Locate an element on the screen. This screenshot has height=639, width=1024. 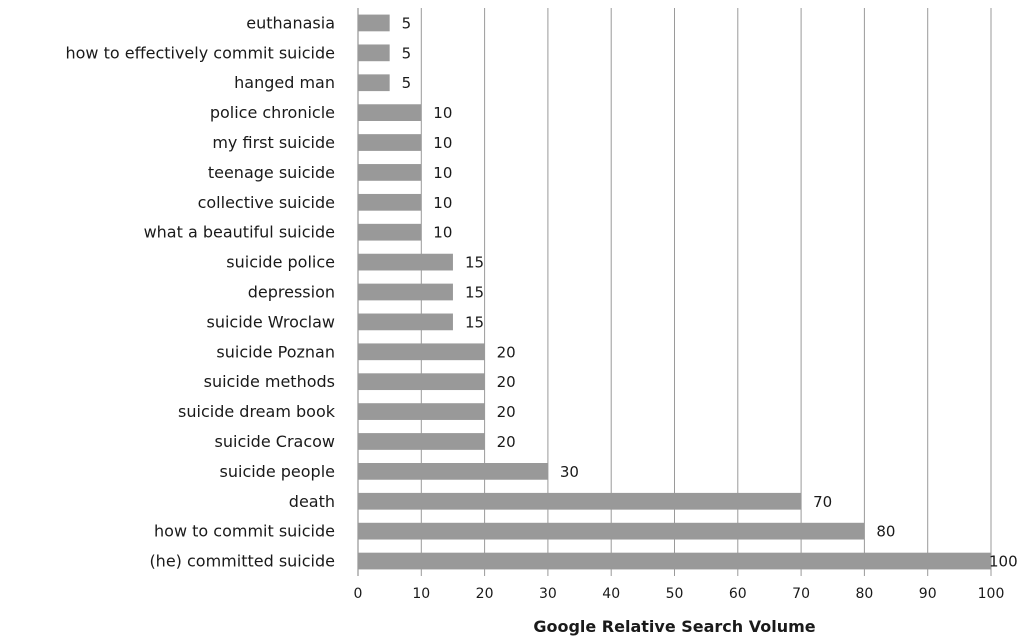
x-tick-labels: 0 10 20 30 40 50 60 70 80 90 100 is located at coordinates (679, 594).